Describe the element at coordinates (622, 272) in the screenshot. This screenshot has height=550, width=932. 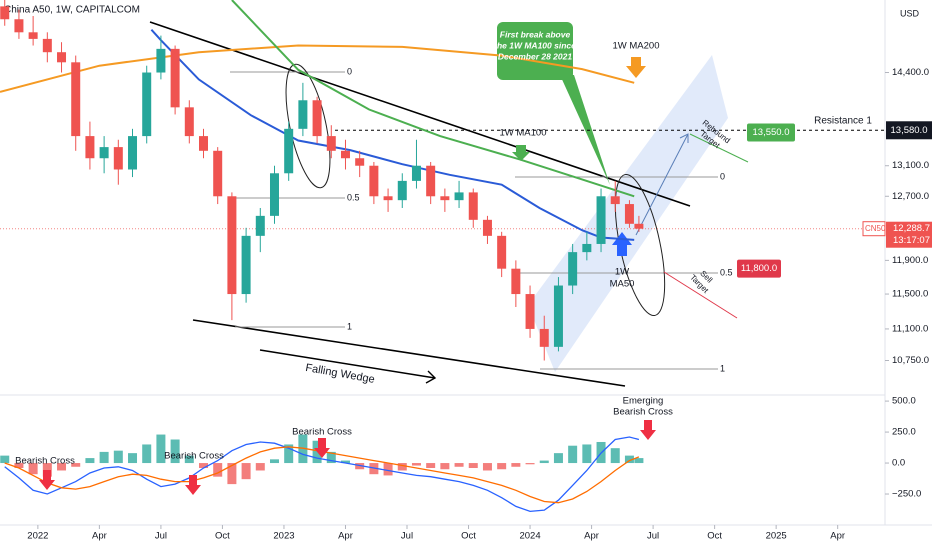
I see `annotation: 1W` at that location.